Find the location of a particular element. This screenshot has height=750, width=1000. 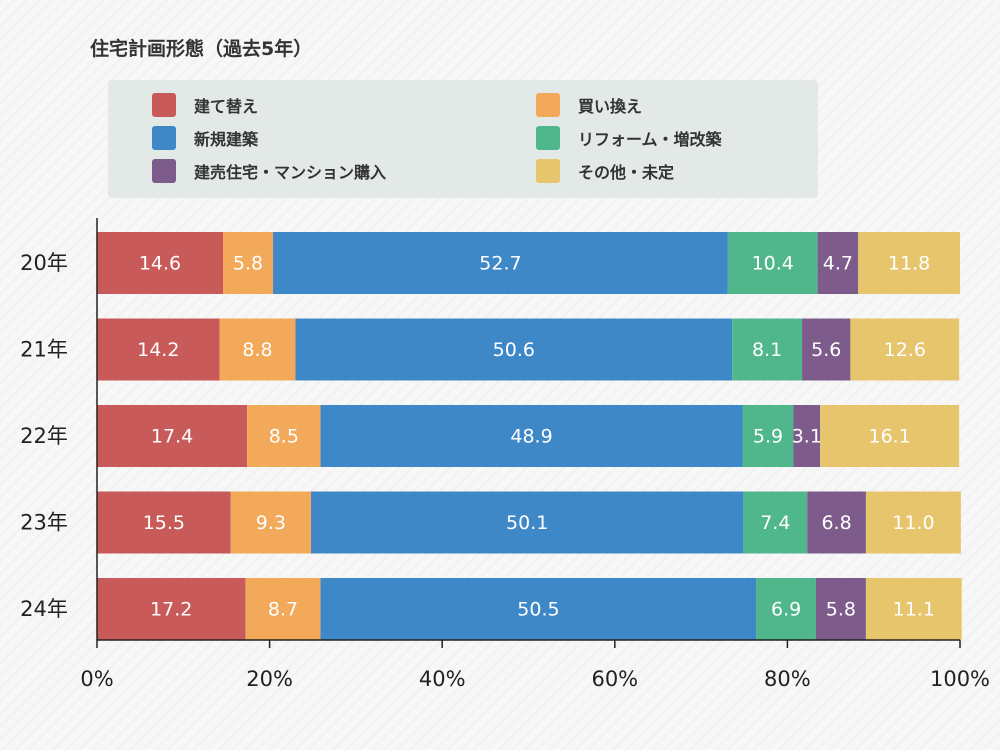

bar-value-label: 11.0 is located at coordinates (913, 523).